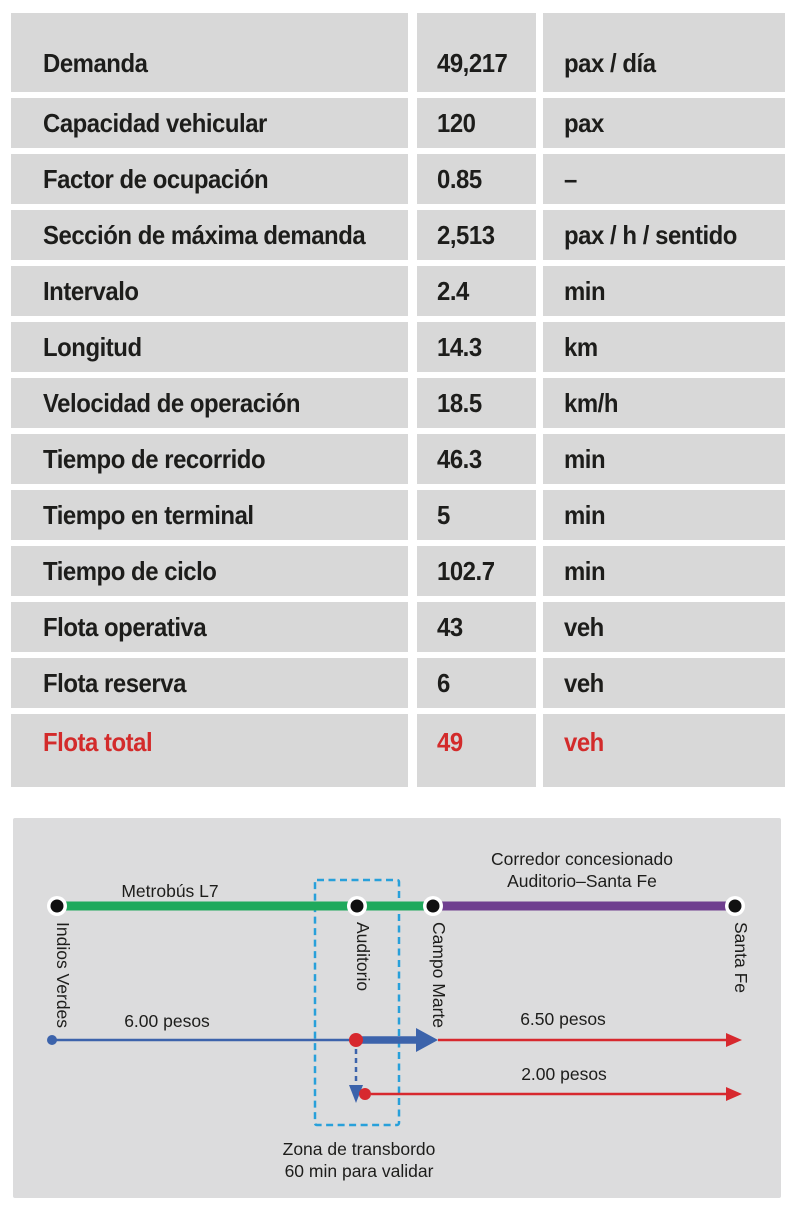 This screenshot has width=796, height=1213. What do you see at coordinates (734, 1094) in the screenshot?
I see `fare3-arrowhead` at bounding box center [734, 1094].